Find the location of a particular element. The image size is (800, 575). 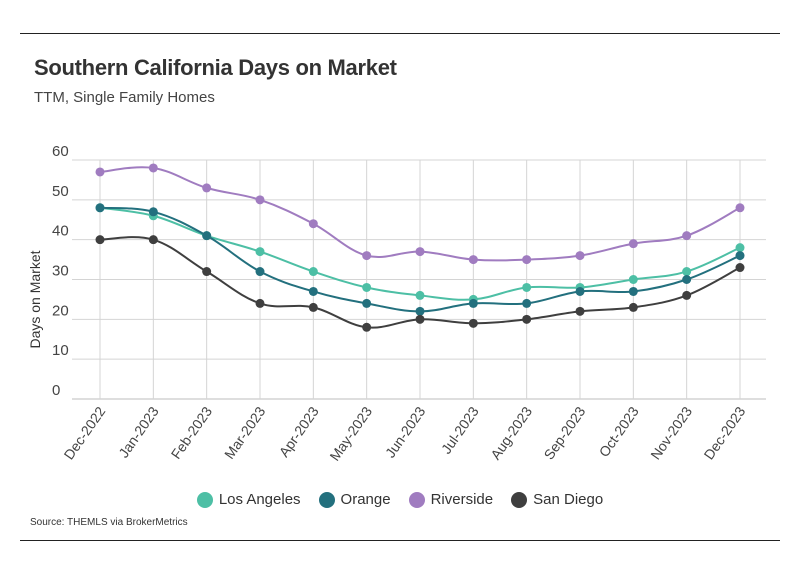

legend-label: Riverside is located at coordinates (462, 499).